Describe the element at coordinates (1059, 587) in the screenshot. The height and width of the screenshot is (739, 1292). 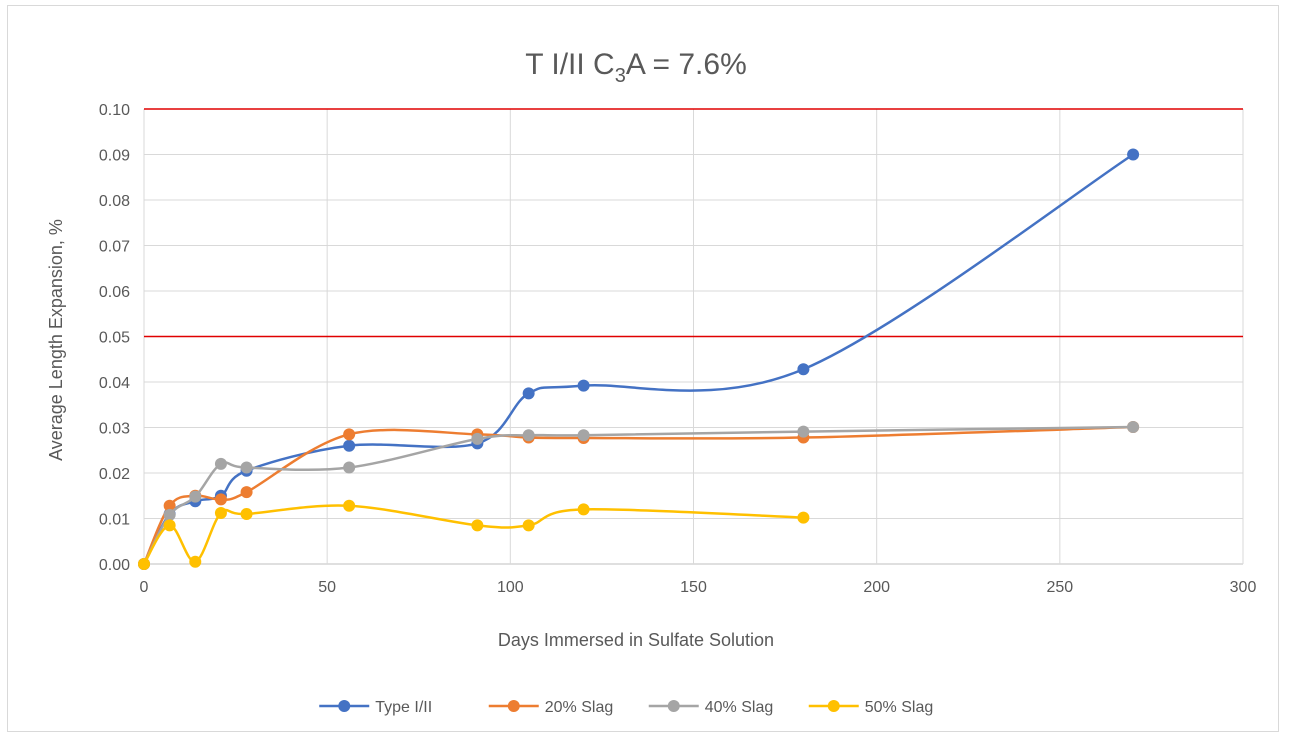
I see `x-tick-label: 250` at that location.